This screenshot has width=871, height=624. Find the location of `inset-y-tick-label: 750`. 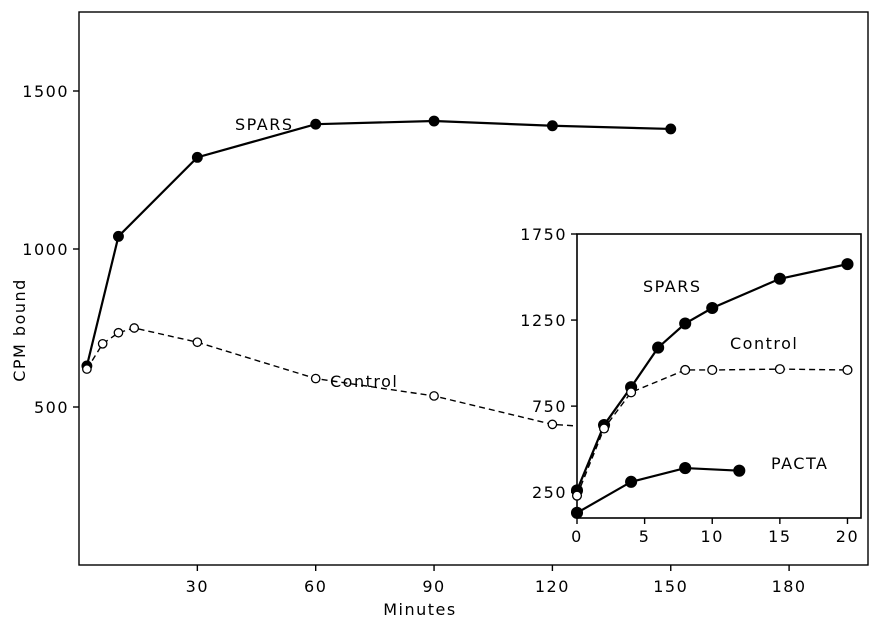

inset-y-tick-label: 750 is located at coordinates (549, 406).